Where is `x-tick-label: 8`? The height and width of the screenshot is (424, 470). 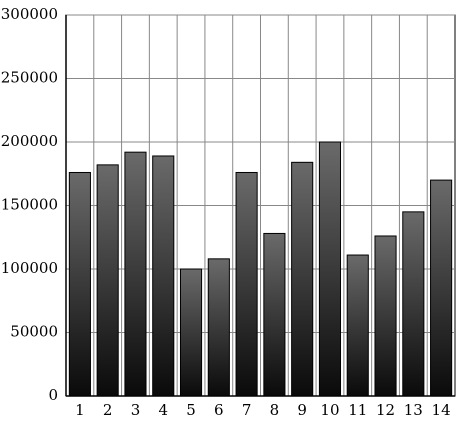
x-tick-label: 8 is located at coordinates (275, 410).